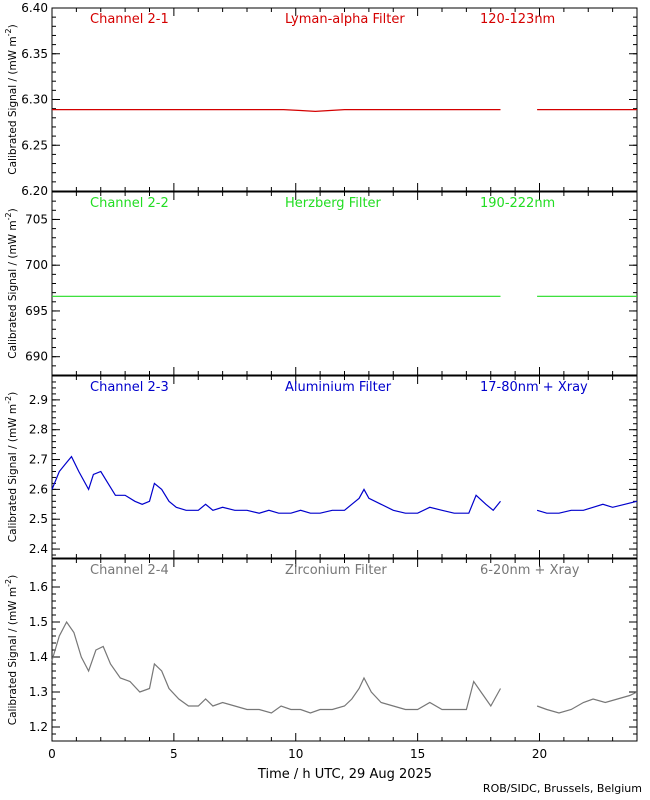 The height and width of the screenshot is (800, 650). I want to click on x-axis: 0 5 10 15 20, so click(297, 754).